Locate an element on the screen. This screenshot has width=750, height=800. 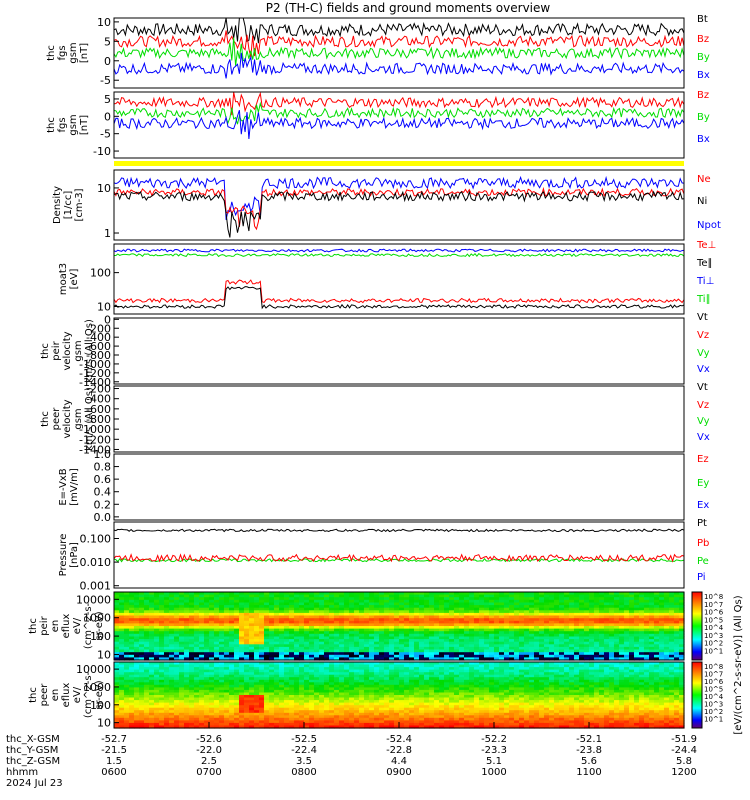
colorbar-tick: 10^8 is located at coordinates (713, 597).